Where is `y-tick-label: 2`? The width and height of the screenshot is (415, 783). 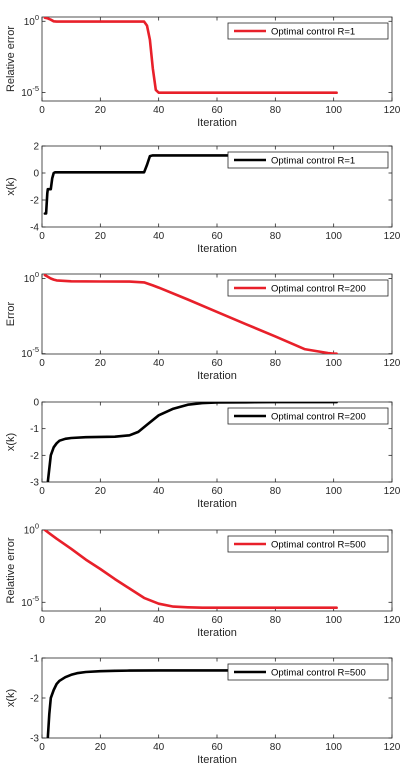
y-tick-label: 2 is located at coordinates (36, 147).